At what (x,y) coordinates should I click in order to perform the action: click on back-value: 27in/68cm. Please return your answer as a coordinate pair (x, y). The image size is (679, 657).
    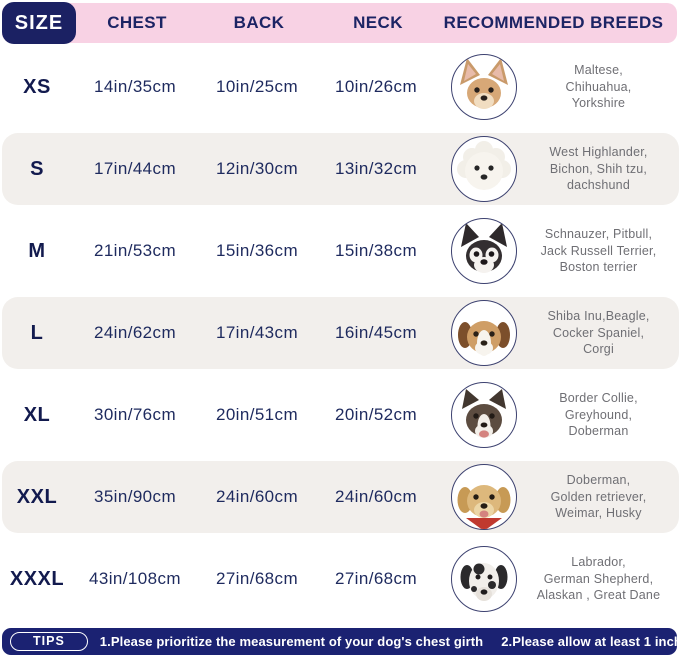
    Looking at the image, I should click on (257, 578).